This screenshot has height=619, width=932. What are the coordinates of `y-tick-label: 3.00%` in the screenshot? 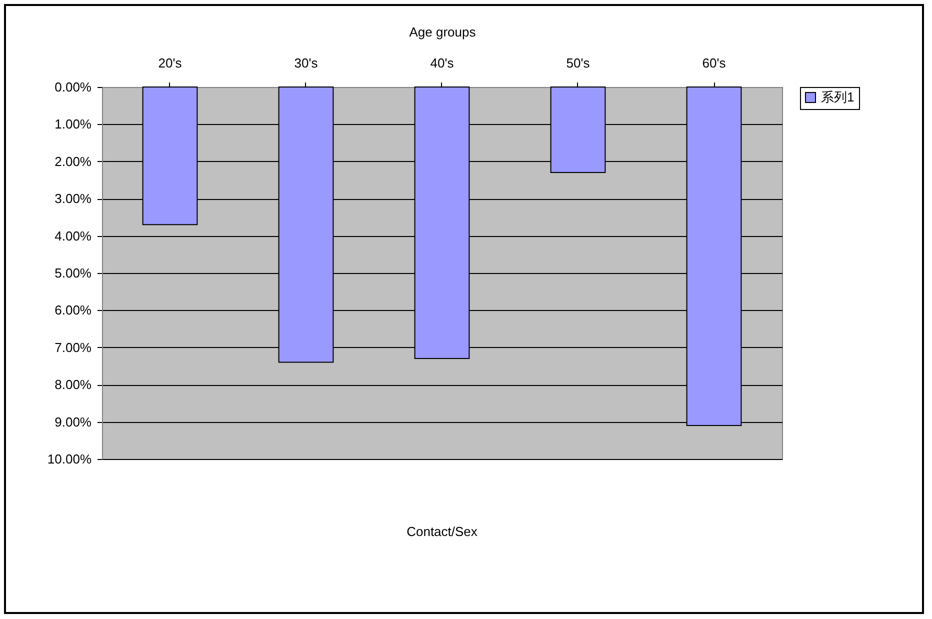 It's located at (73, 198).